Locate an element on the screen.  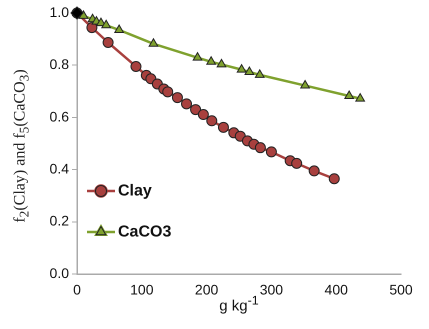
y-tick-label: 0.6 is located at coordinates (60, 116).